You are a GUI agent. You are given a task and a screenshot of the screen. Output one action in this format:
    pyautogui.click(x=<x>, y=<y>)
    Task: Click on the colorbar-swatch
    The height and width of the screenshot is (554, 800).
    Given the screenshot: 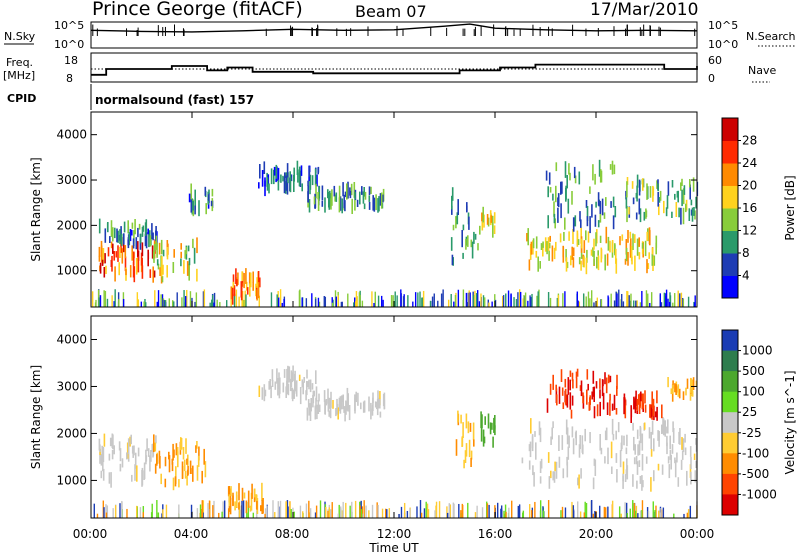 What is the action you would take?
    pyautogui.click(x=730, y=464)
    